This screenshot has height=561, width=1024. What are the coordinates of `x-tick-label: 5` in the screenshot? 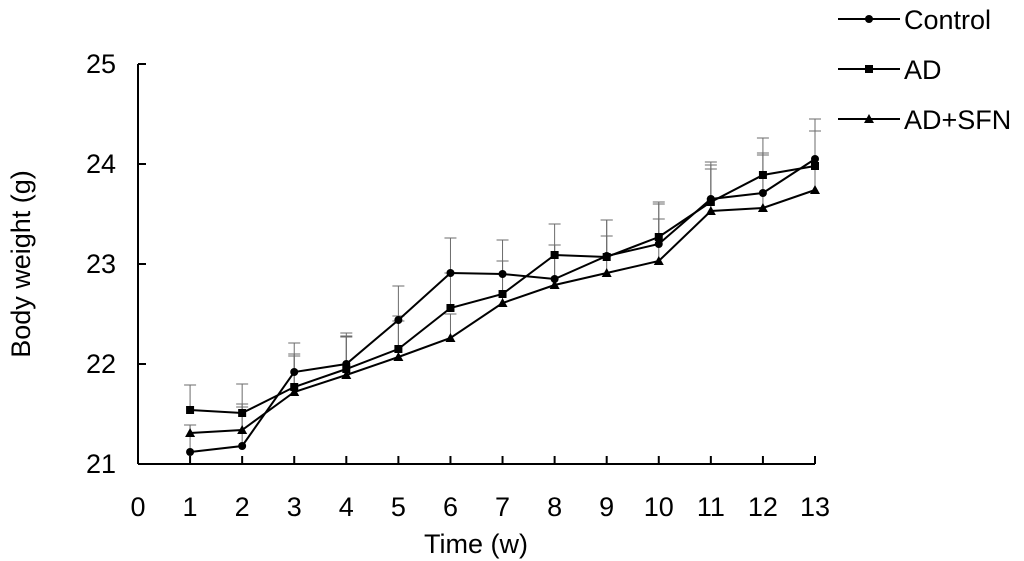 It's located at (398, 507).